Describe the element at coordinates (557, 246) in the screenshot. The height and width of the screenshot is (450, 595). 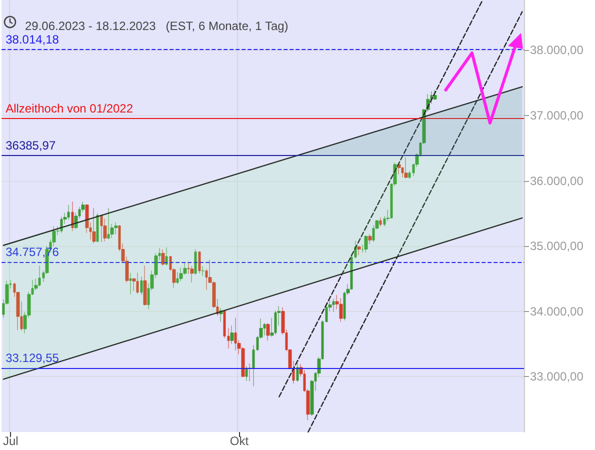
I see `y-tick-label: 35.000,00` at that location.